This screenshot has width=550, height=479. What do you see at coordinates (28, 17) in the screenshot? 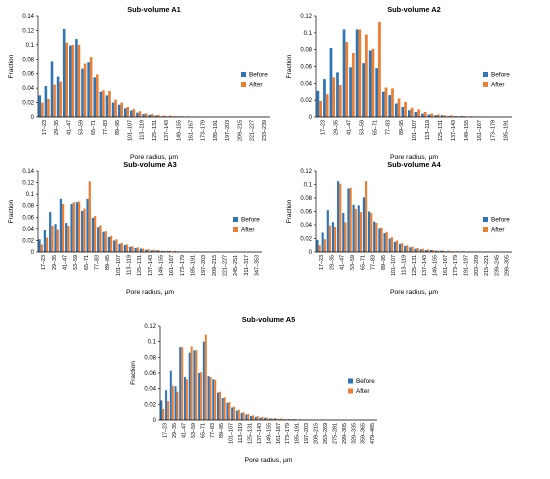
I see `y-tick-label: 0.14` at bounding box center [28, 17].